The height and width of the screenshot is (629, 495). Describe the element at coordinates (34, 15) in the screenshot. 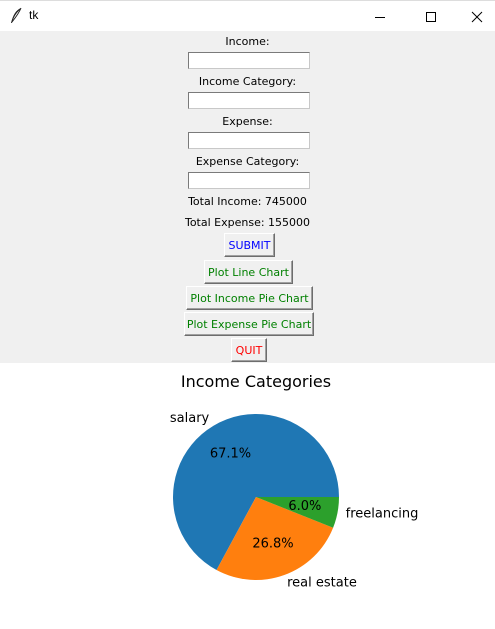

I see `window-title: tk` at that location.